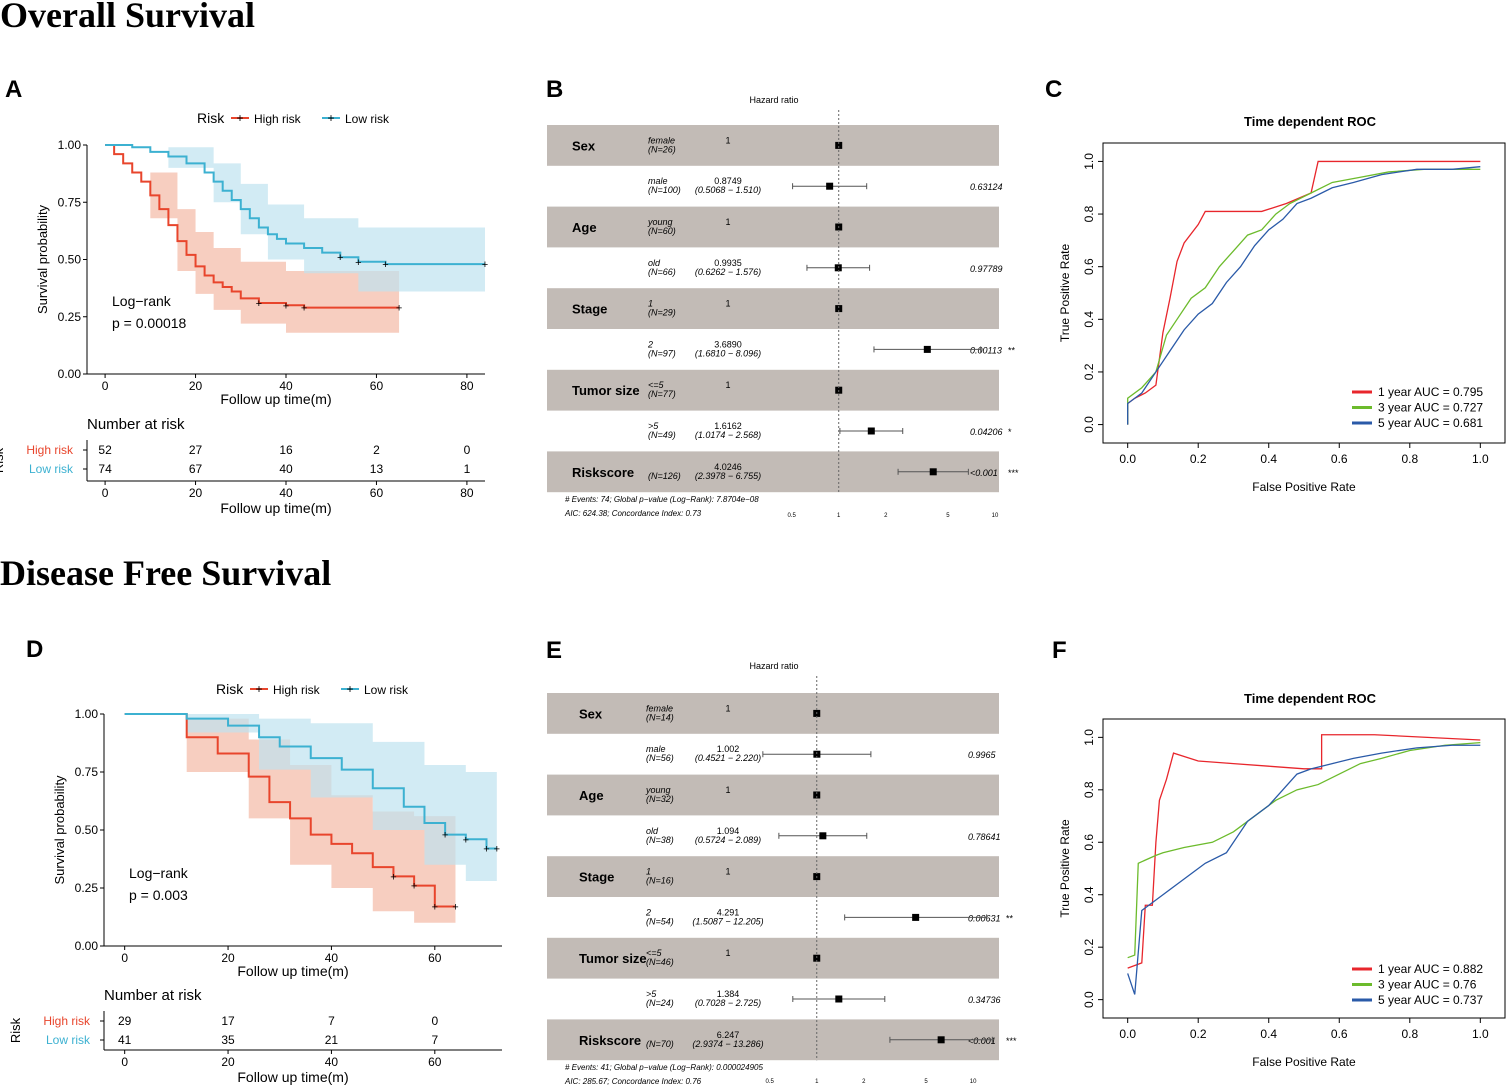  I want to click on forest-n: (N=66), so click(662, 272).